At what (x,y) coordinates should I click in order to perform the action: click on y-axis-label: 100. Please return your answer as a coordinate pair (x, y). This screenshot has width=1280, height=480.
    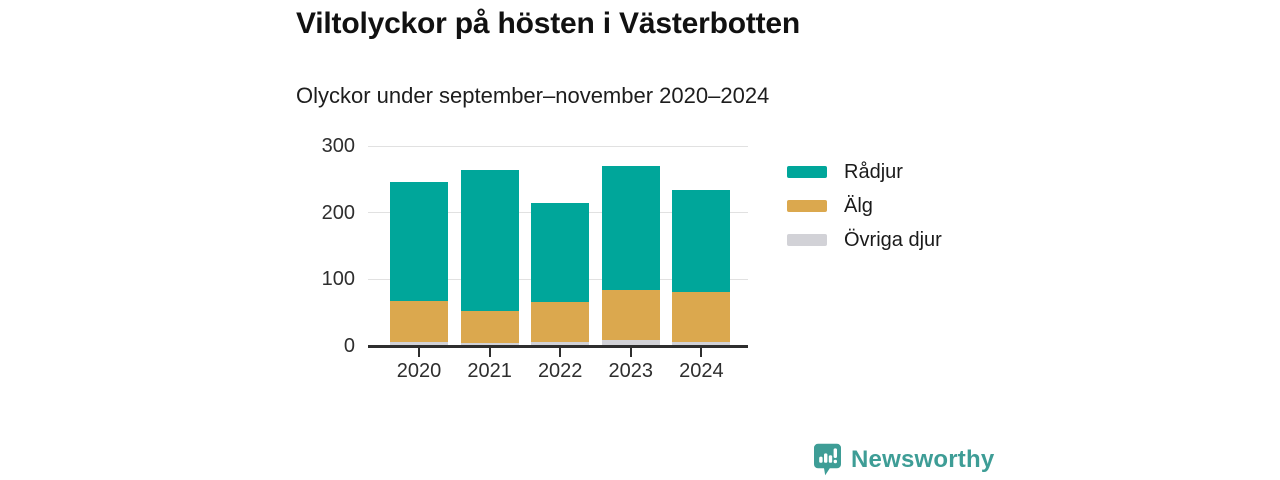
    Looking at the image, I should click on (338, 279).